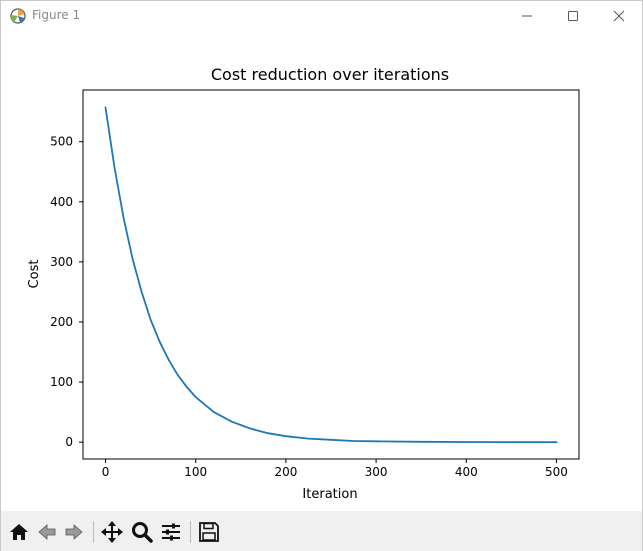 This screenshot has height=551, width=643. What do you see at coordinates (18, 16) in the screenshot?
I see `matplotlib-app-icon` at bounding box center [18, 16].